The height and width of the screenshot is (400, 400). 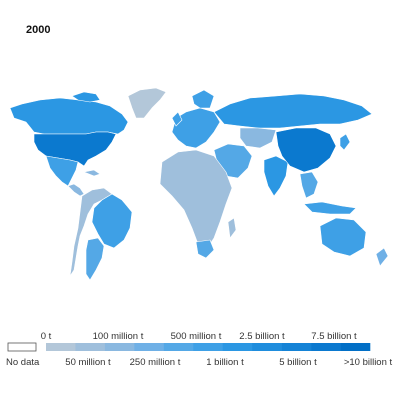 I want to click on region-united-states, so click(x=75, y=149).